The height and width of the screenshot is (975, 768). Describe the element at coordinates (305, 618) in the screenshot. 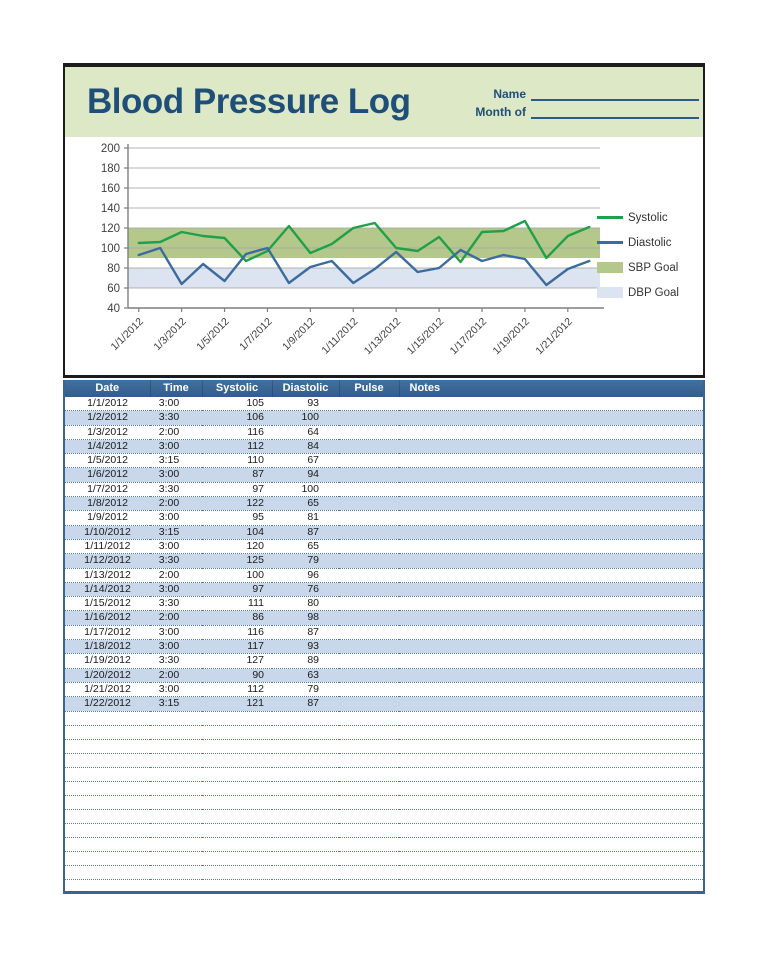

I see `cell-diastolic: 98` at that location.